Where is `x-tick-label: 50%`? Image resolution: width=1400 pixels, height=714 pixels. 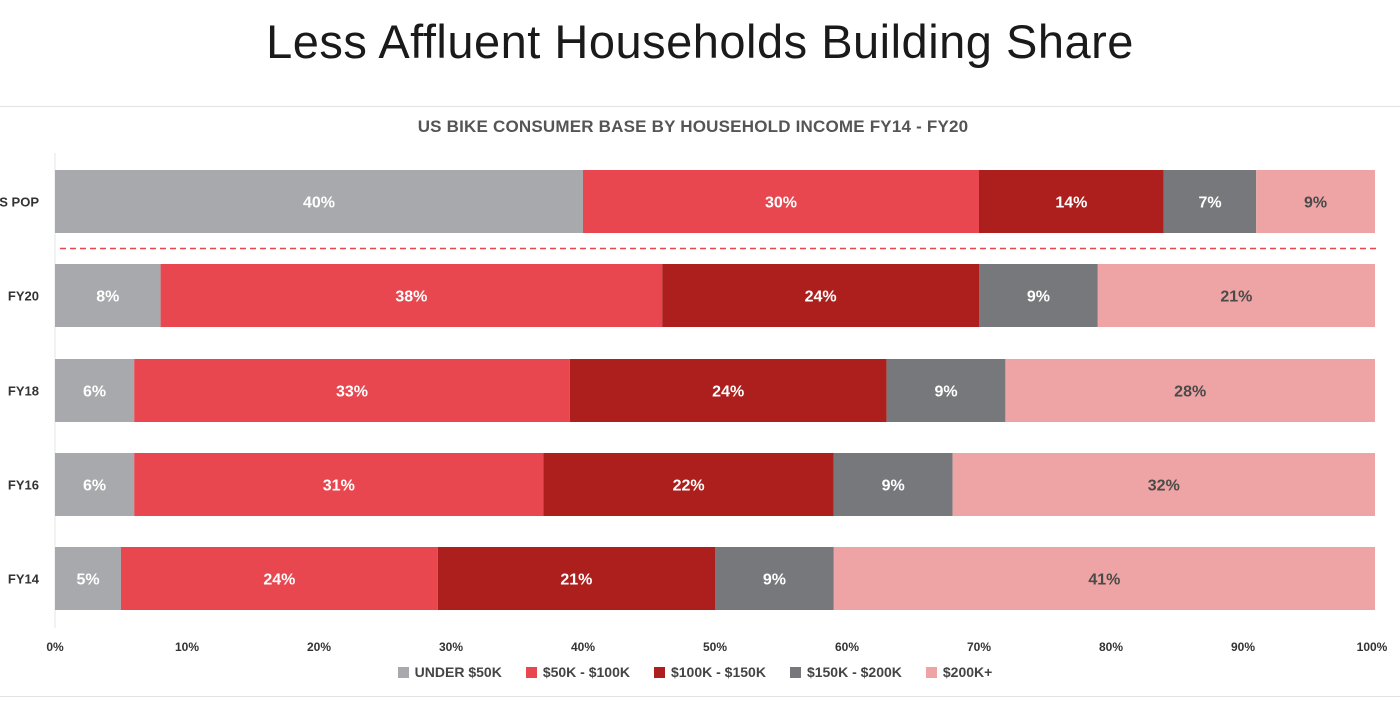 x-tick-label: 50% is located at coordinates (715, 647).